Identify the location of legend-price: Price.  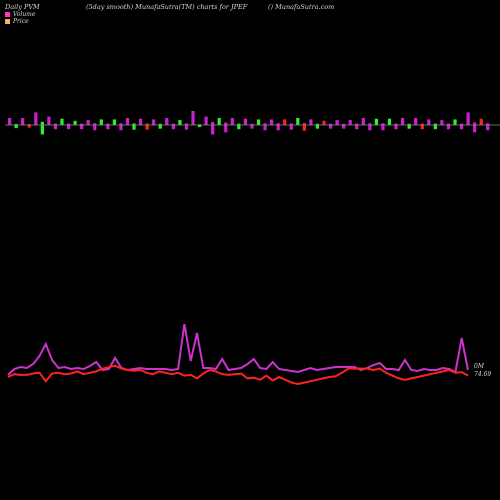
(17, 21).